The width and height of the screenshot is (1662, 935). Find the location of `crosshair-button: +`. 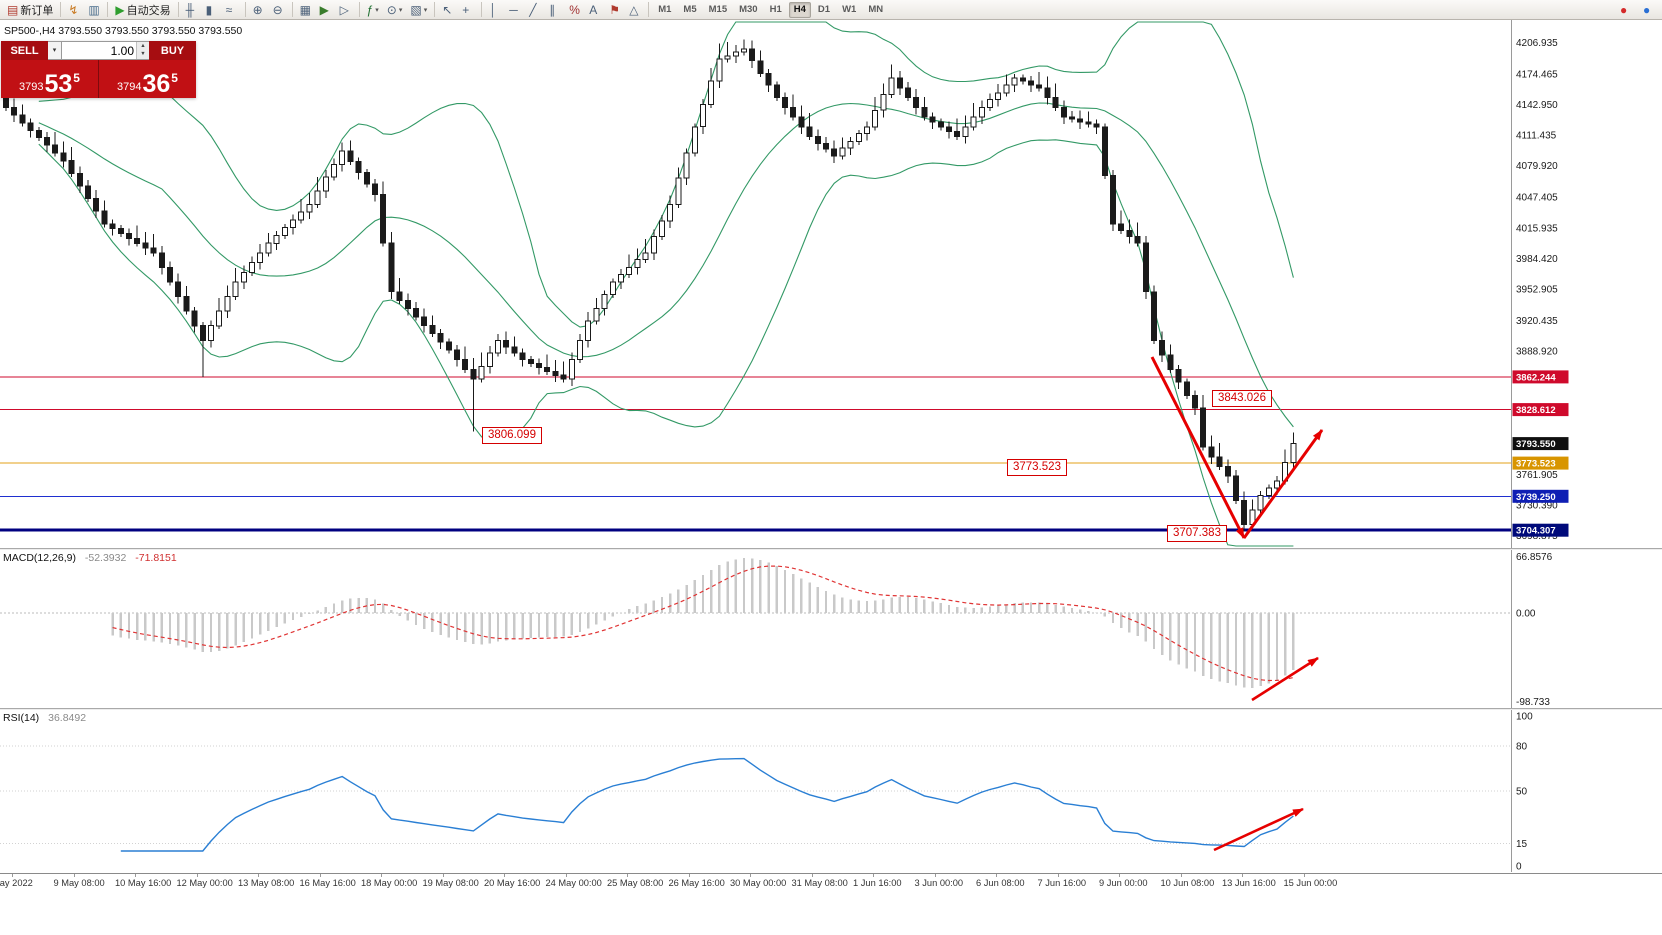

crosshair-button: + is located at coordinates (468, 10).